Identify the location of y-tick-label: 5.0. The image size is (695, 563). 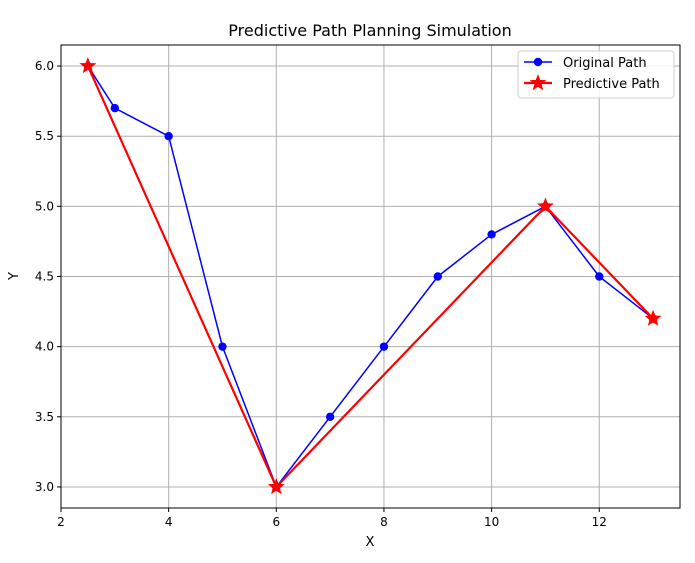
(44, 206).